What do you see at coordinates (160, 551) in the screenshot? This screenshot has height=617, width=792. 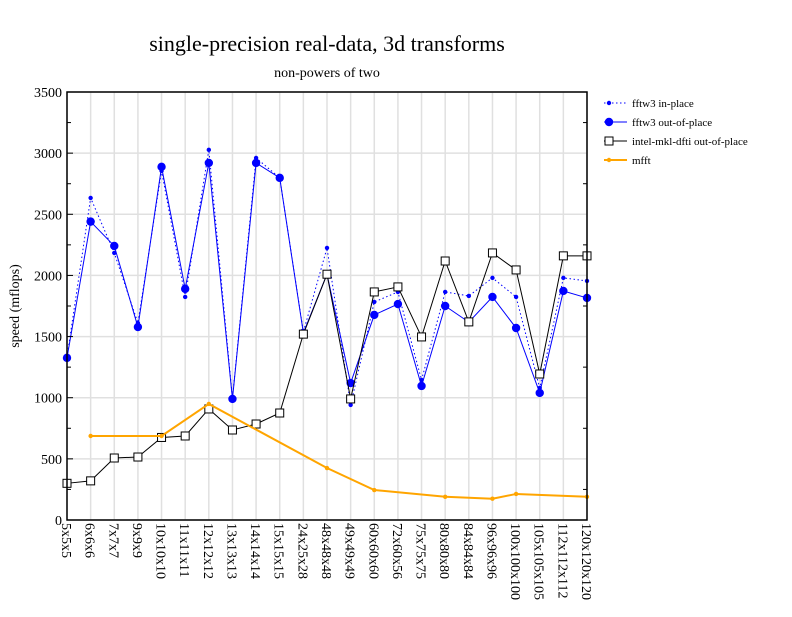 I see `x-tick-label: 10x10x10` at bounding box center [160, 551].